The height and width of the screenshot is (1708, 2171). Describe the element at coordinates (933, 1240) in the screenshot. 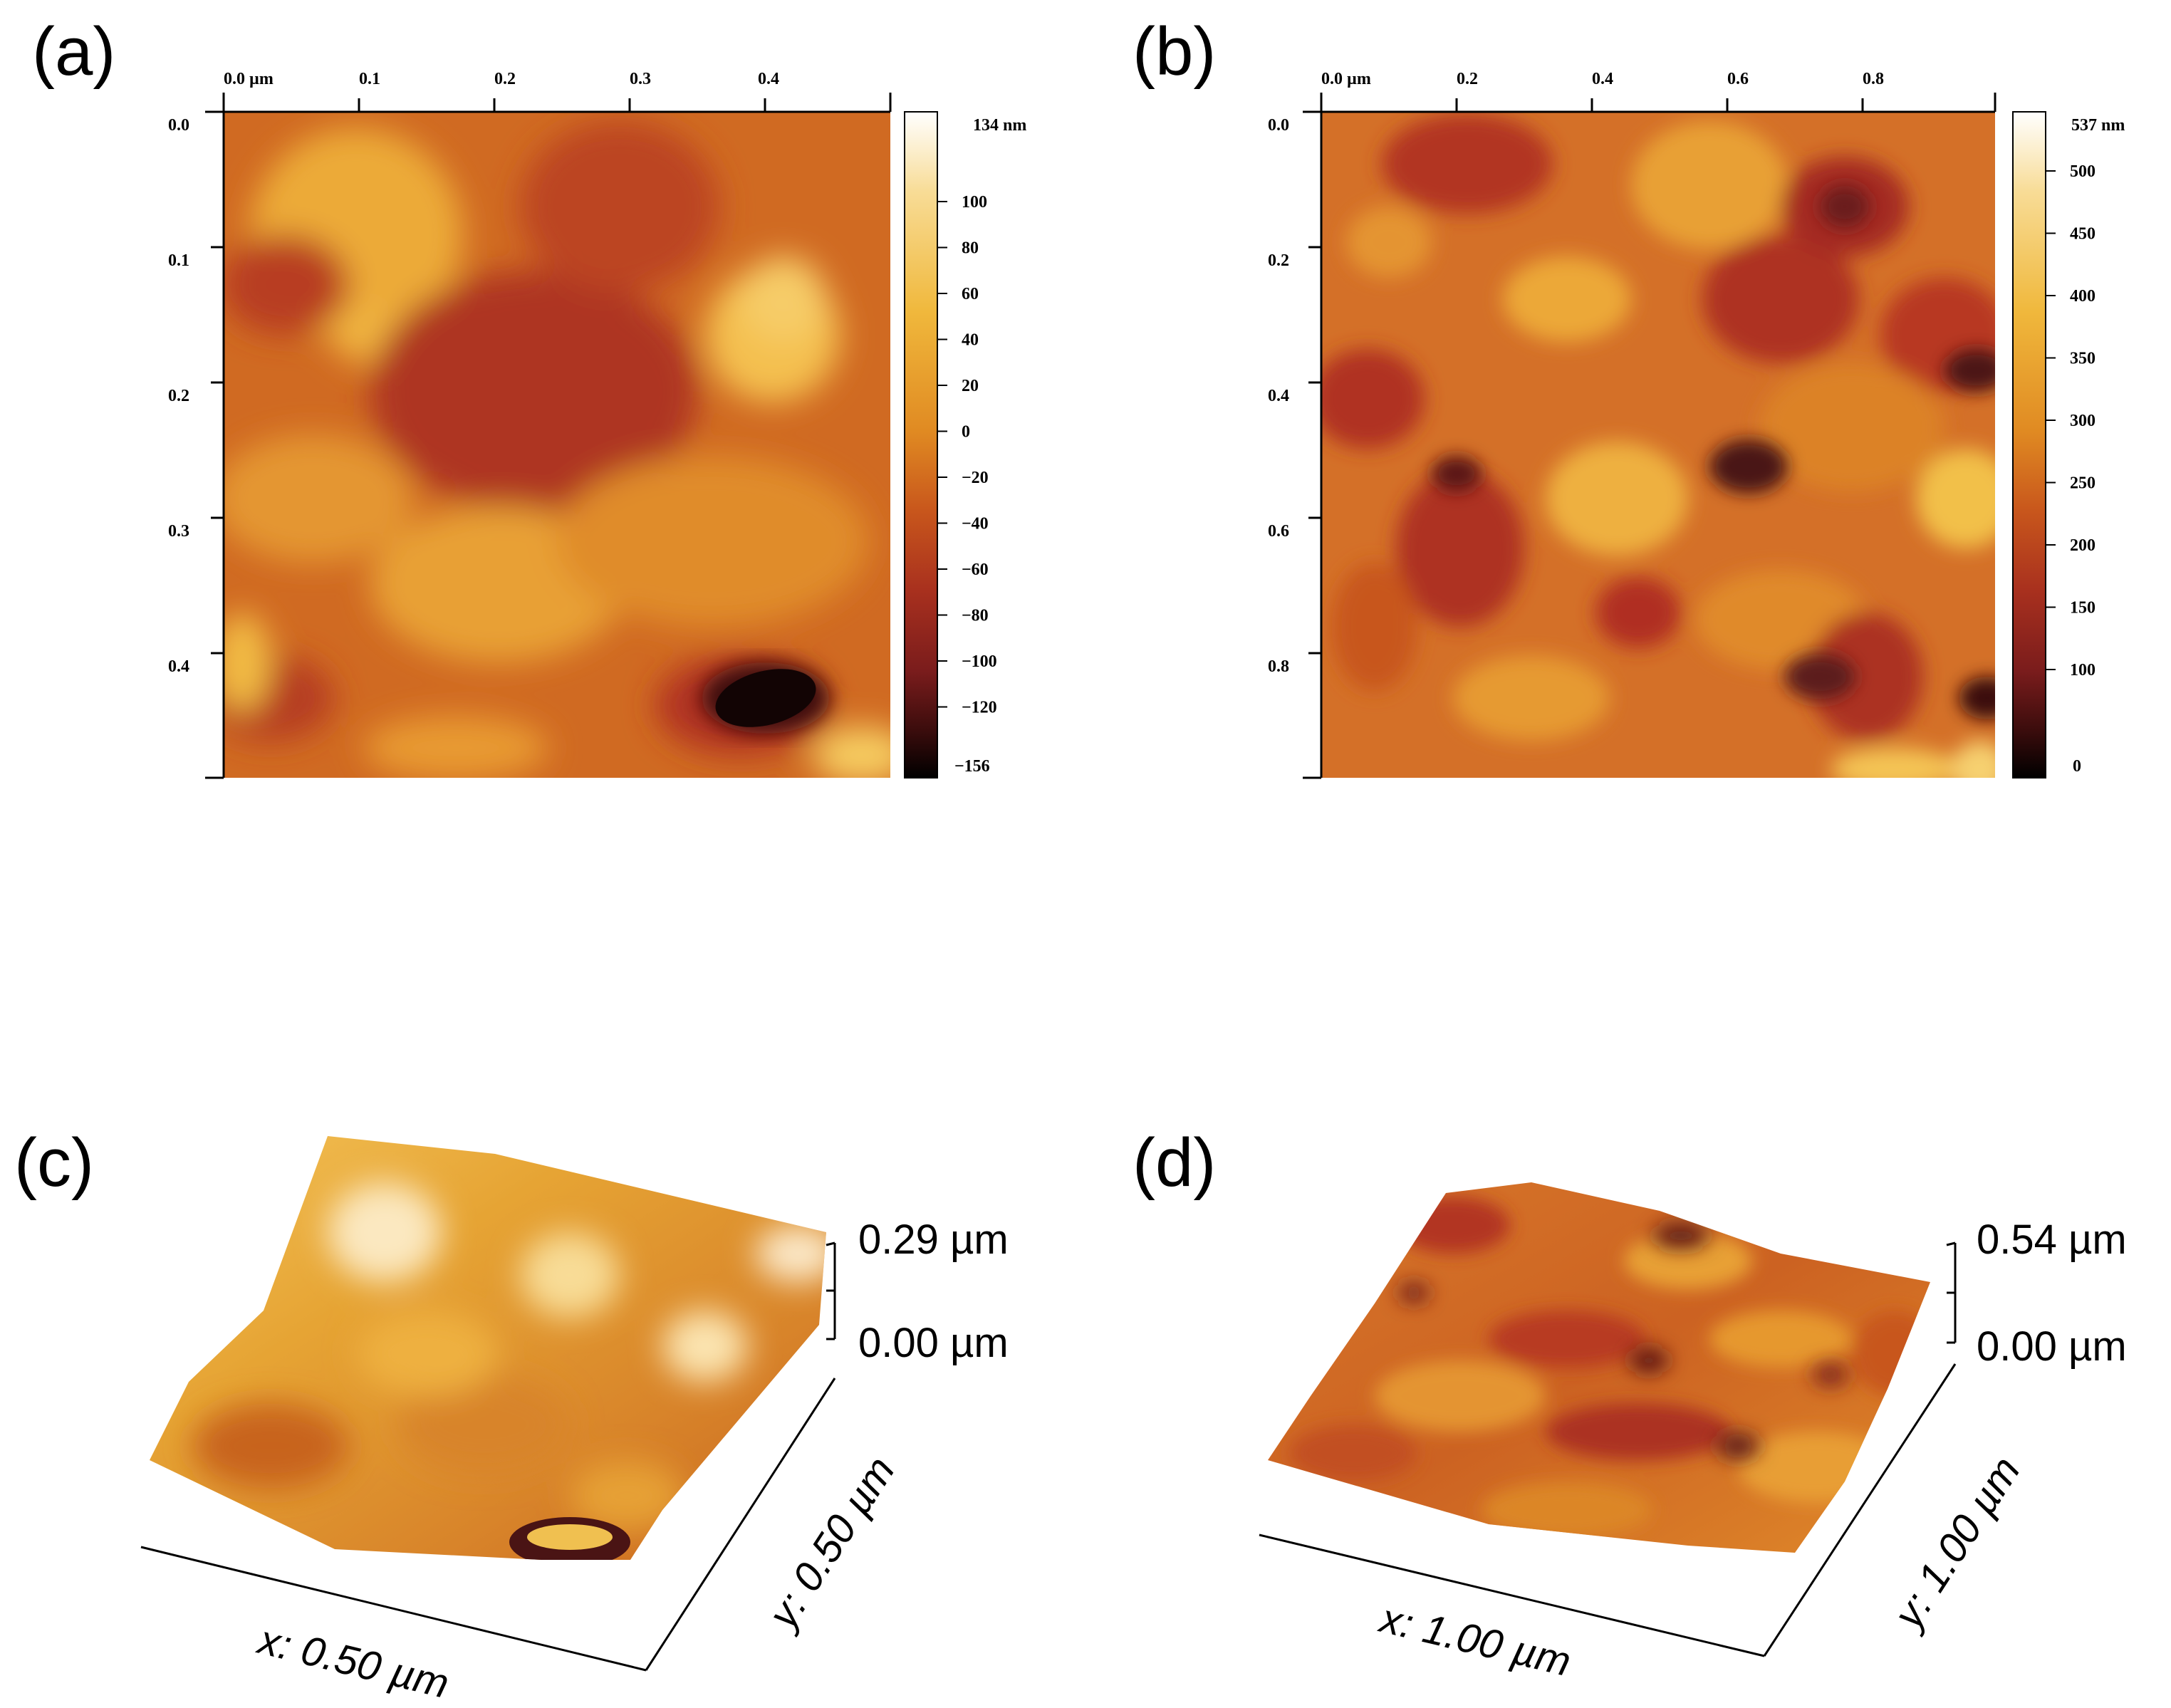

I see `z-max-label: 0.29 µm` at that location.